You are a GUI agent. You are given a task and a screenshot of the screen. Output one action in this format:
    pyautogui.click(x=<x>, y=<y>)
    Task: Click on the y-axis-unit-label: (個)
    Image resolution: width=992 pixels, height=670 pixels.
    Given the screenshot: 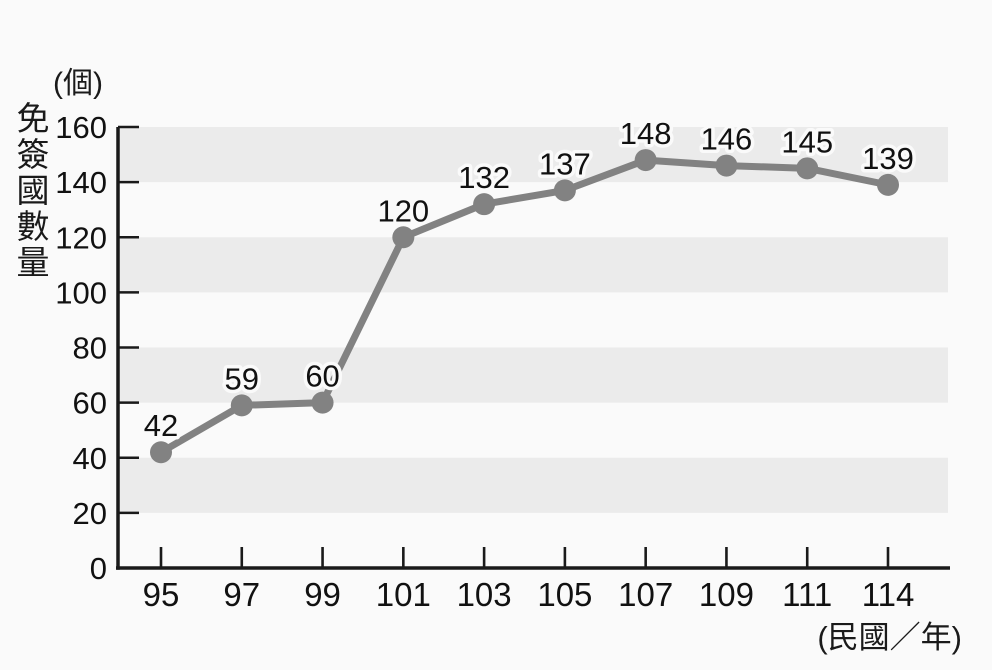 What is the action you would take?
    pyautogui.click(x=78, y=83)
    